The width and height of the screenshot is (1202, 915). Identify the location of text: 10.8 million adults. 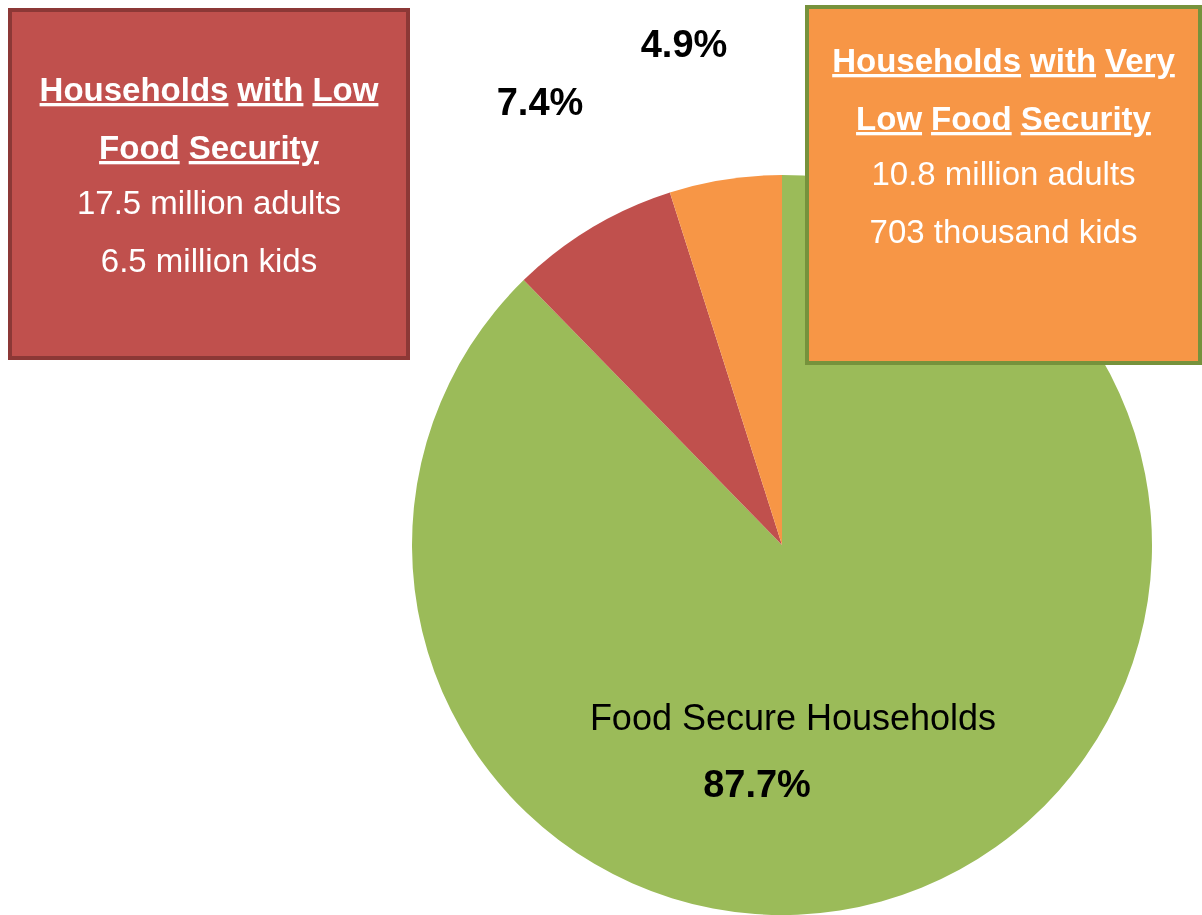
(1003, 173).